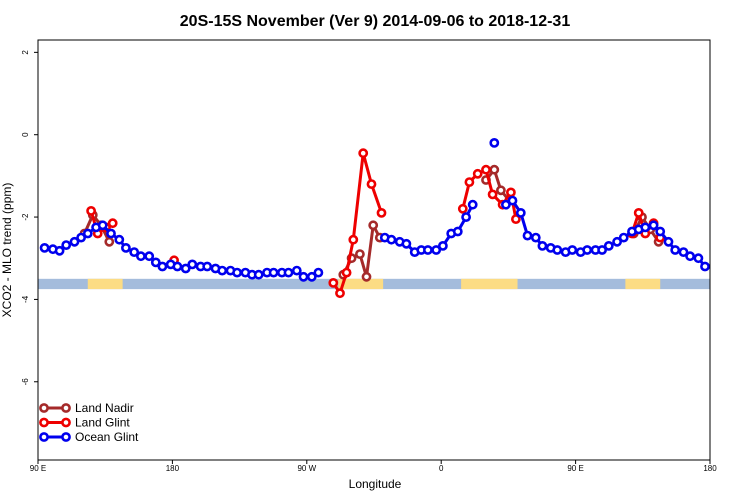 This screenshot has height=500, width=750. Describe the element at coordinates (25, 217) in the screenshot. I see `y-tick-label: -2` at that location.